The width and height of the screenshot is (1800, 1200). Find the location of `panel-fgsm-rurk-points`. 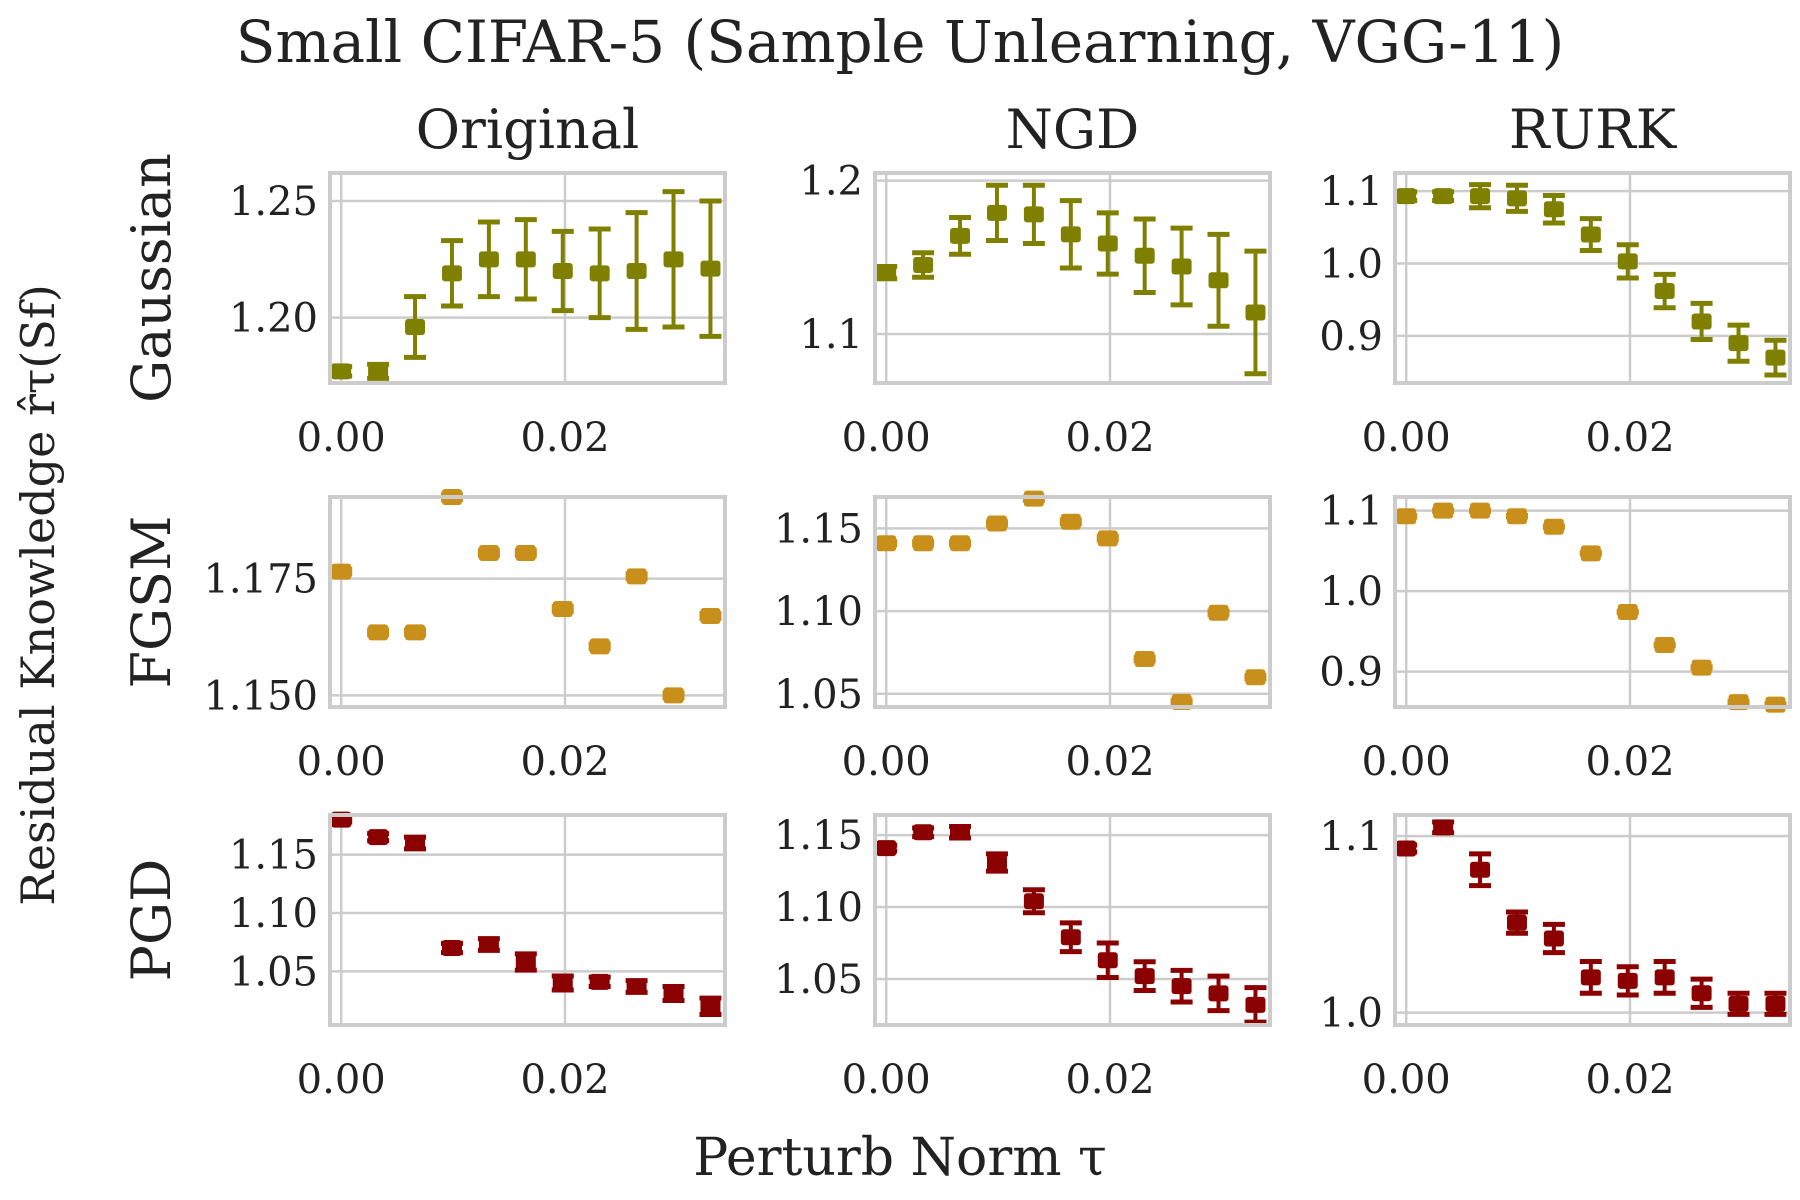

panel-fgsm-rurk-points is located at coordinates (1591, 607).